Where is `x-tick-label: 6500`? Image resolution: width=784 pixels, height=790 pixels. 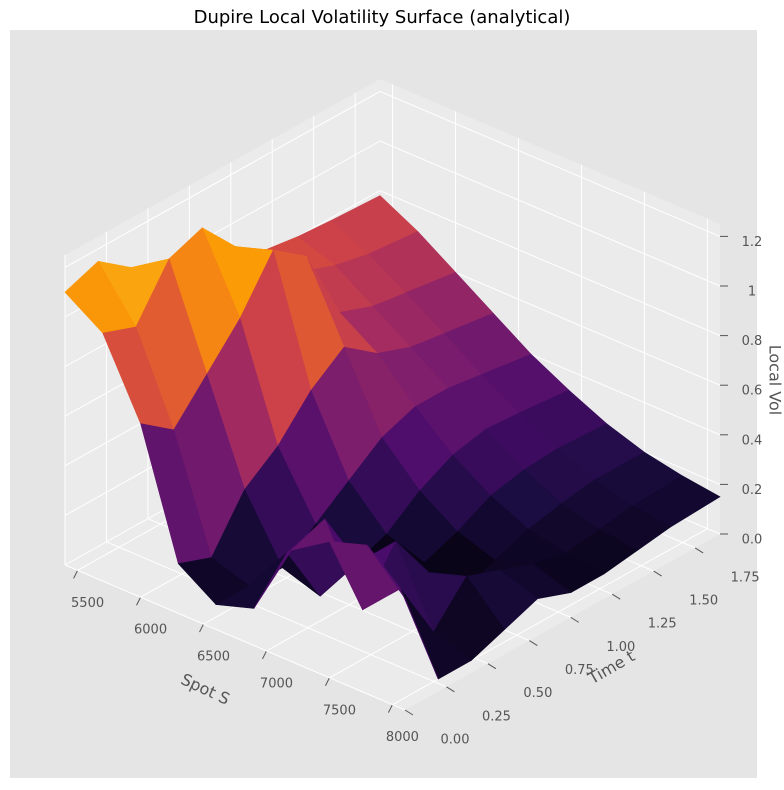
x-tick-label: 6500 is located at coordinates (213, 657).